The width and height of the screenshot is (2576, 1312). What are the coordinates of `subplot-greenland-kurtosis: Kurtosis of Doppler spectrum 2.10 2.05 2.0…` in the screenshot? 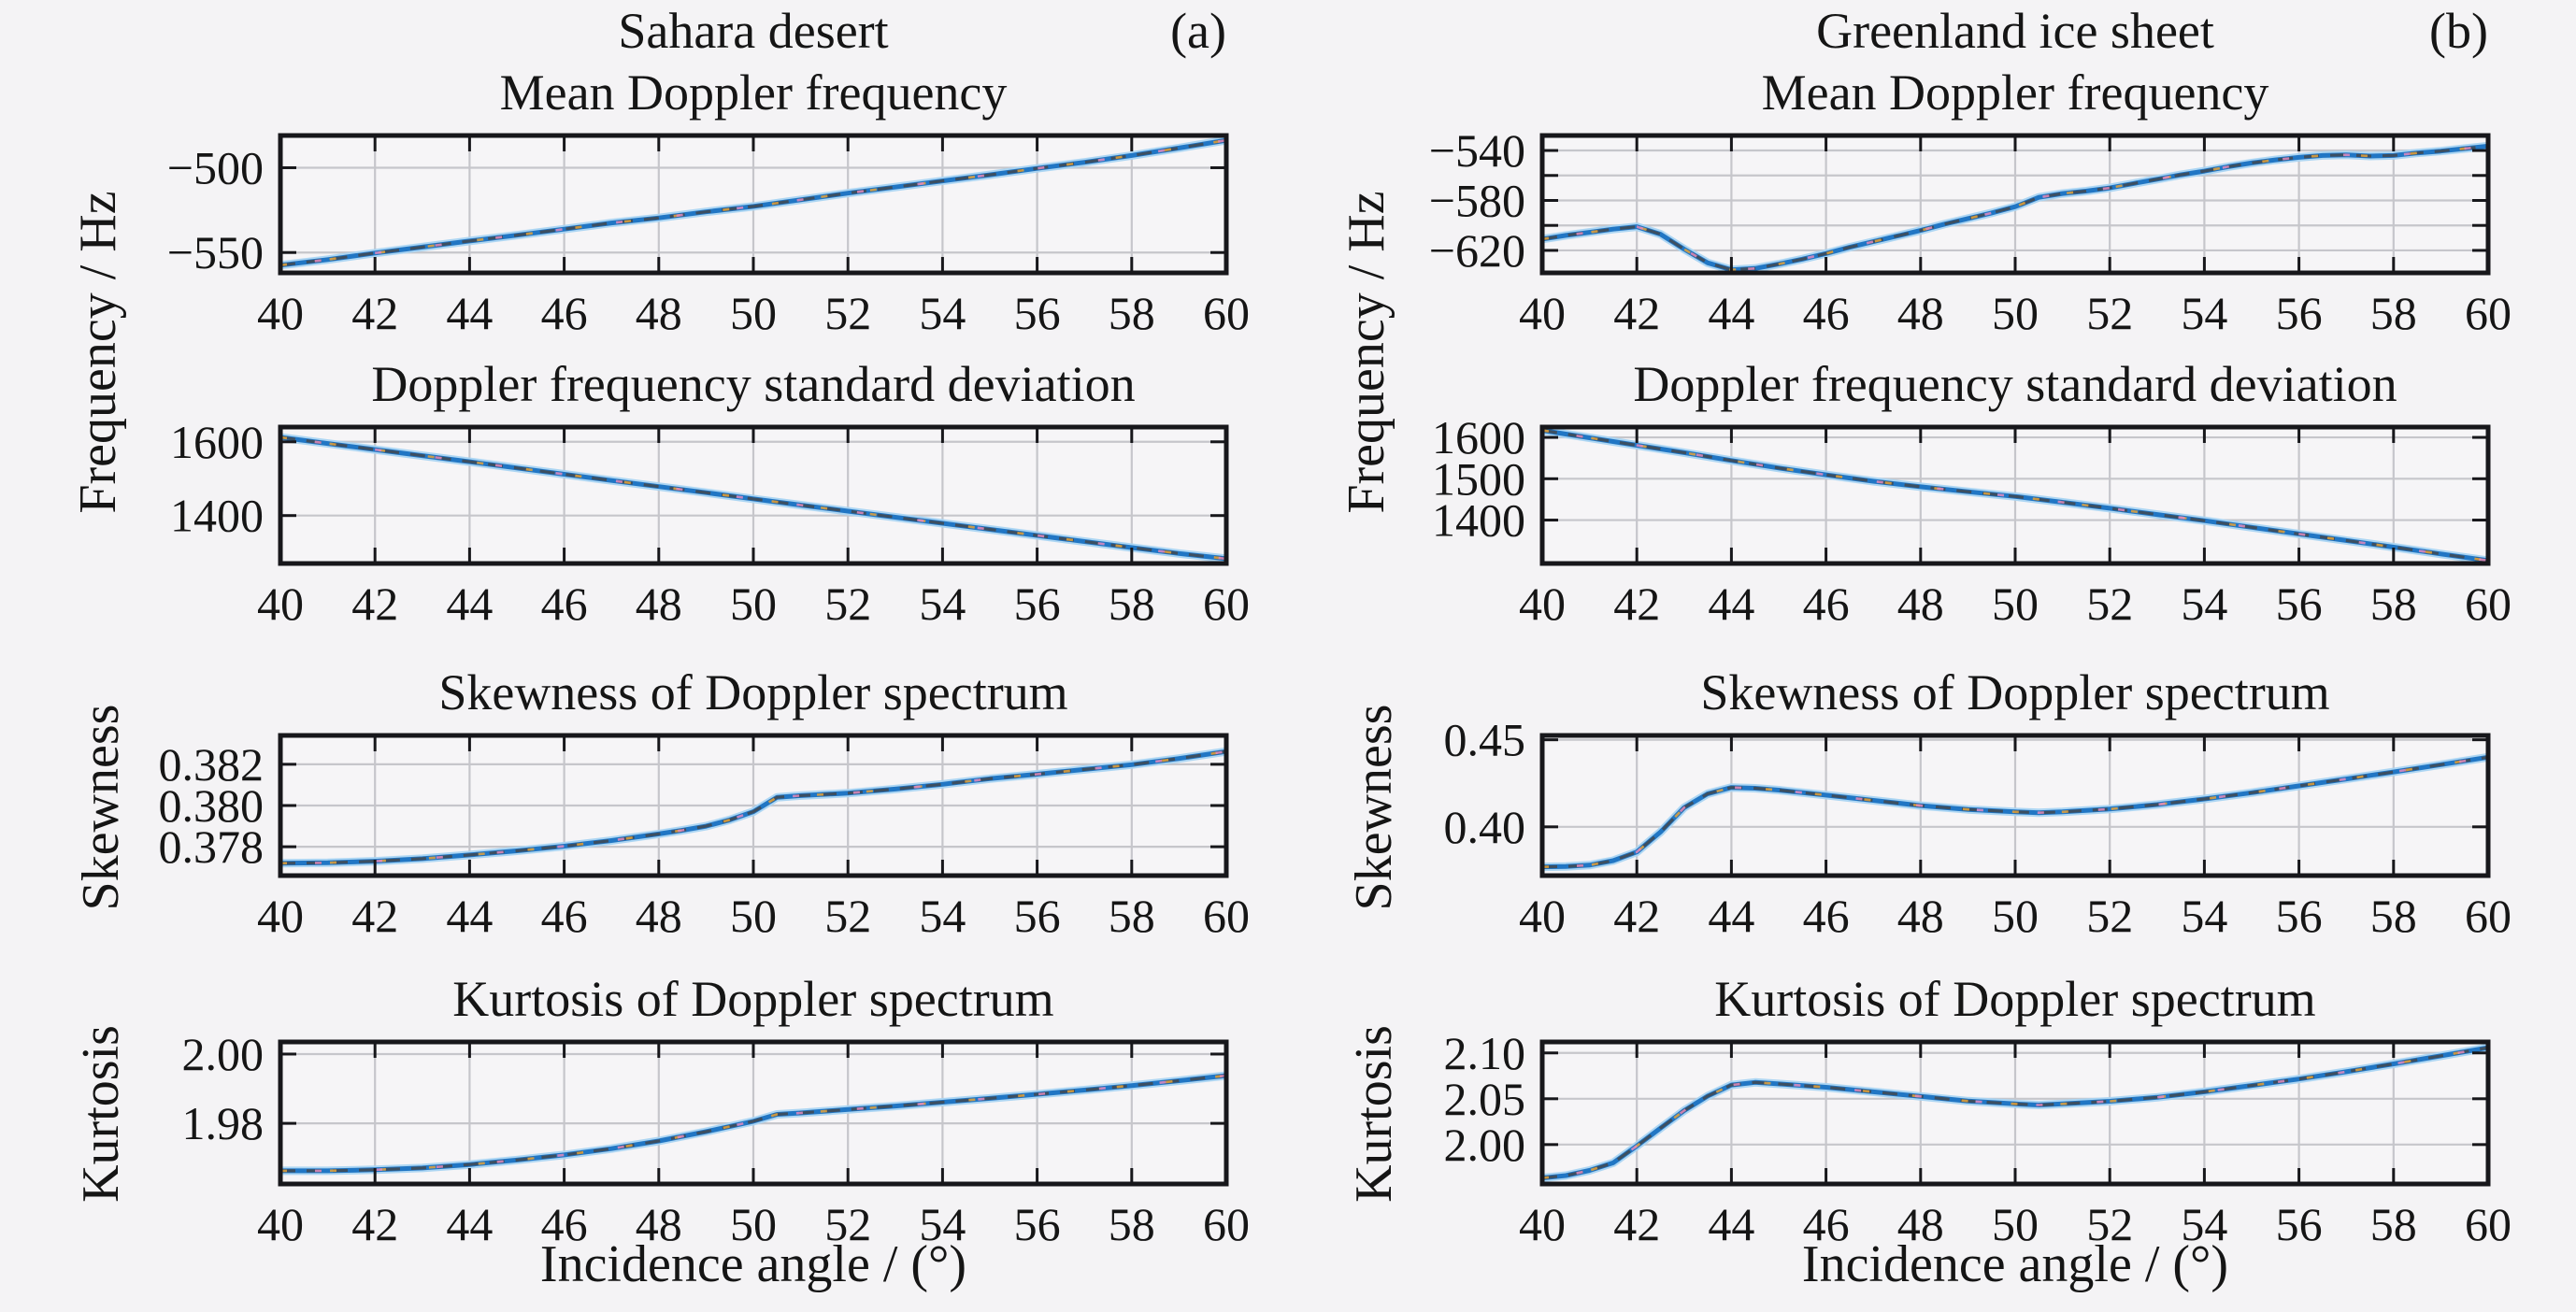 It's located at (1978, 1110).